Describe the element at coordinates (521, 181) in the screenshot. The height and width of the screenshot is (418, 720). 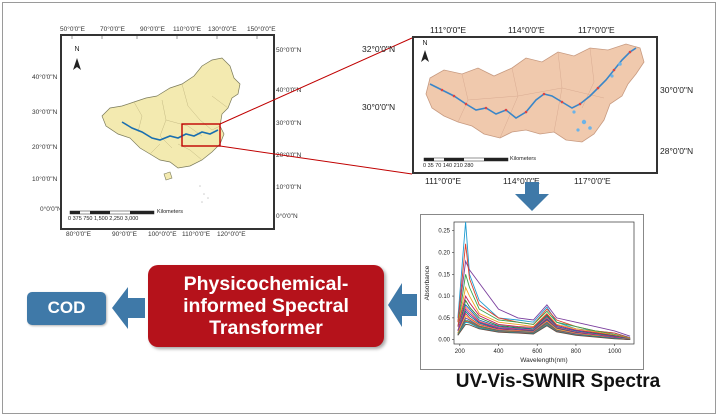
I see `basin-bottom-tick: 114°0'0"E` at that location.